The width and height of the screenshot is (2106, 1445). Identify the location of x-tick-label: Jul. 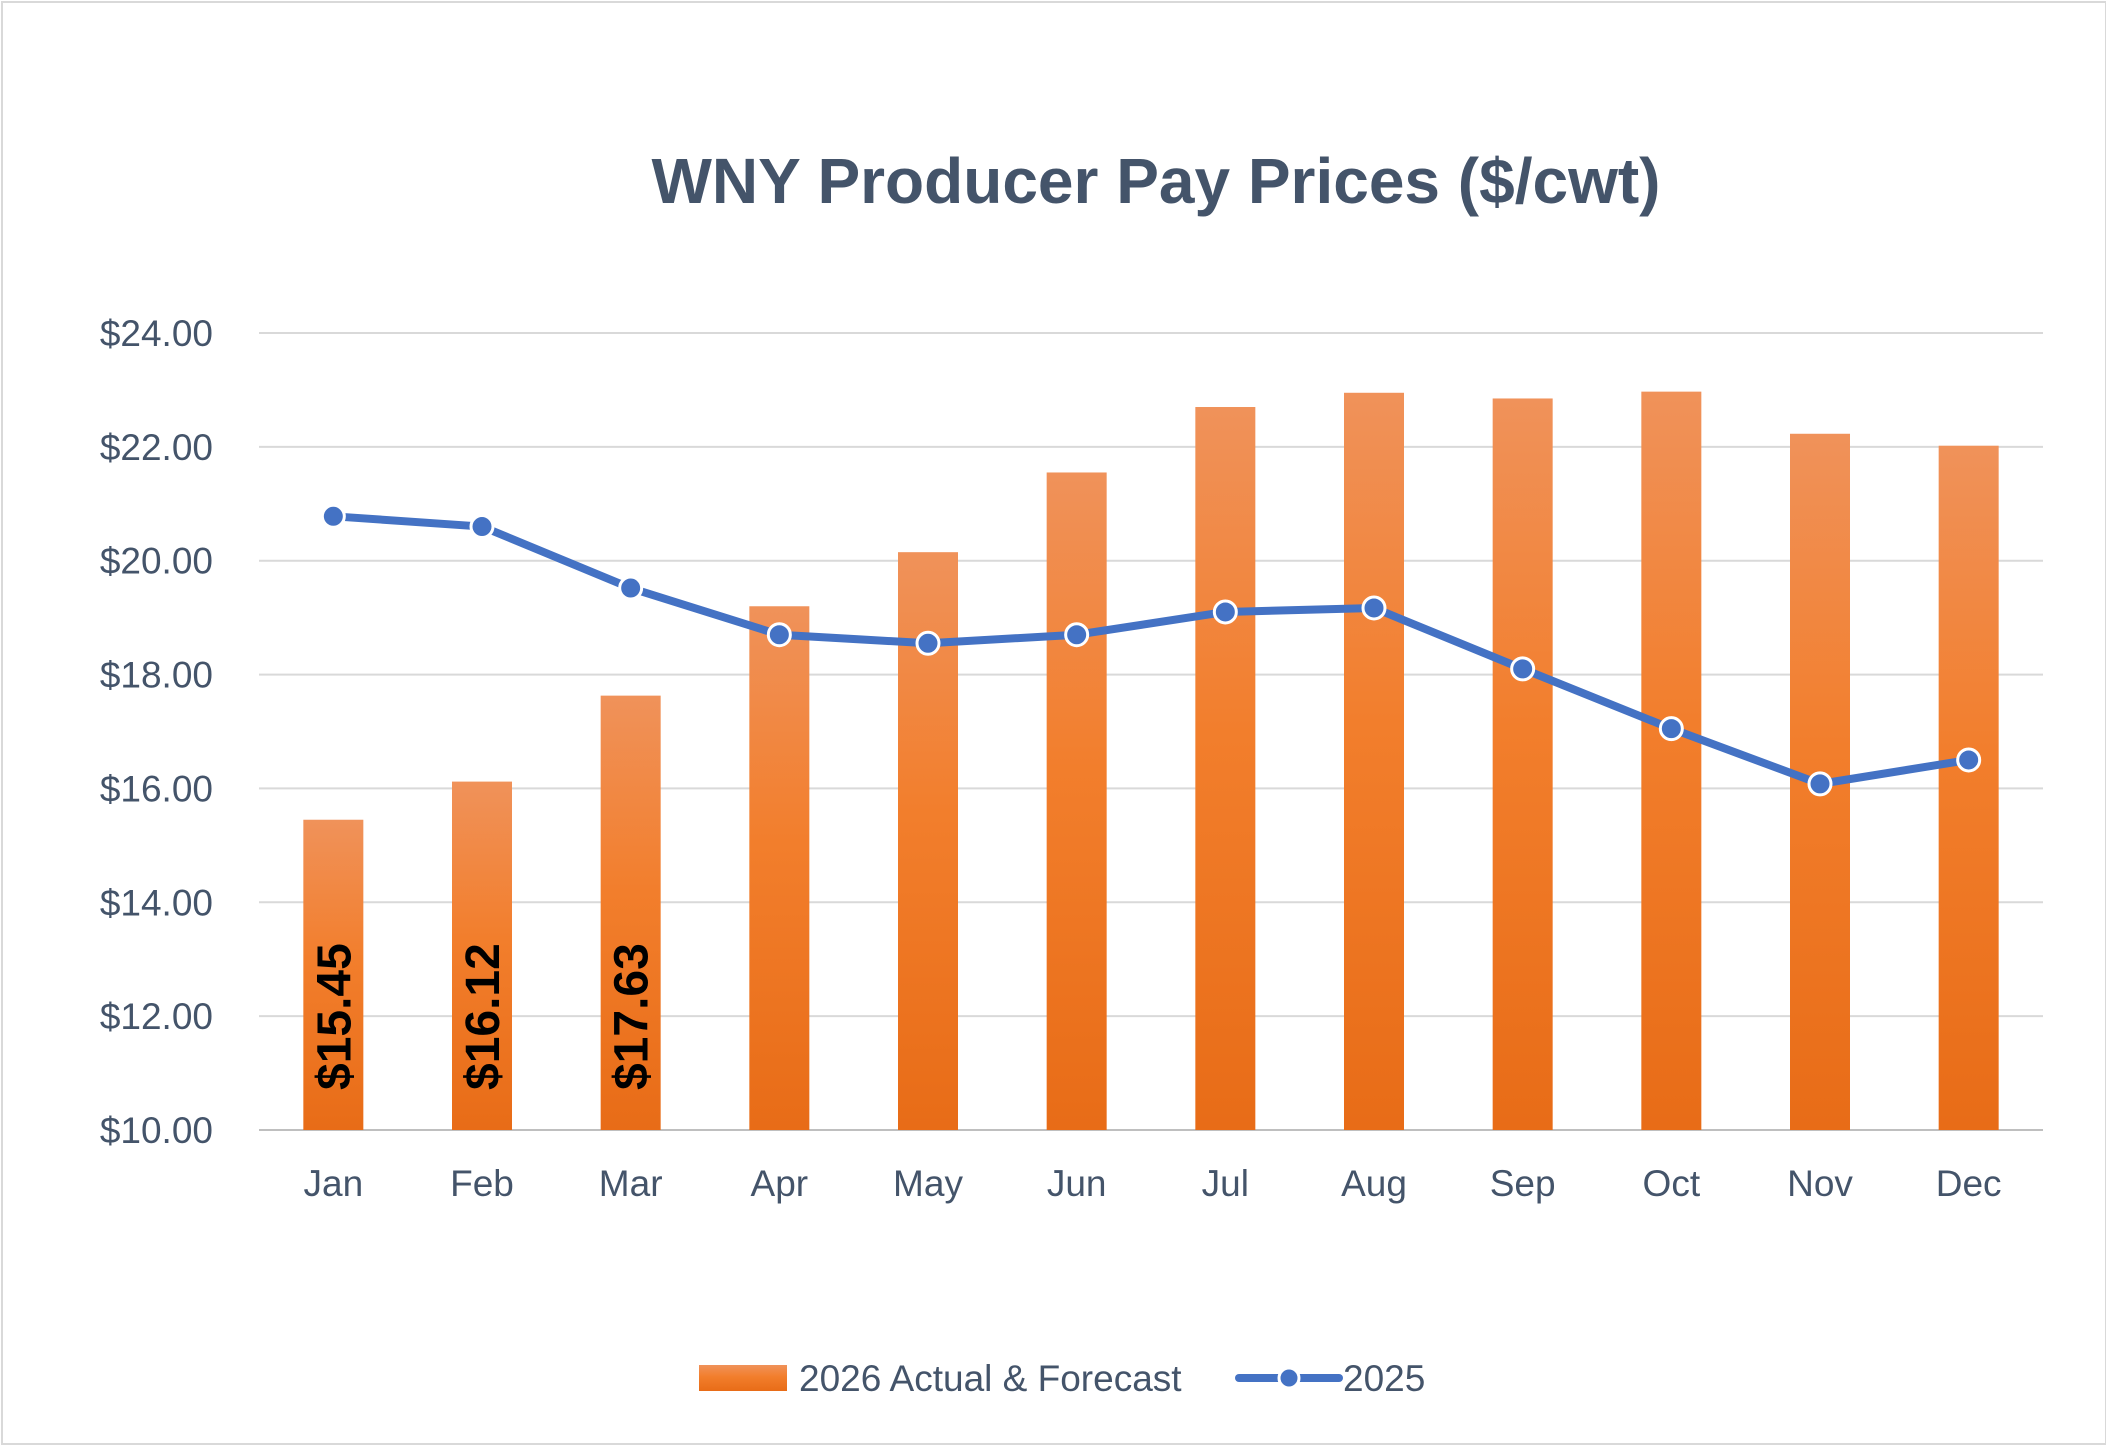
(1225, 1183).